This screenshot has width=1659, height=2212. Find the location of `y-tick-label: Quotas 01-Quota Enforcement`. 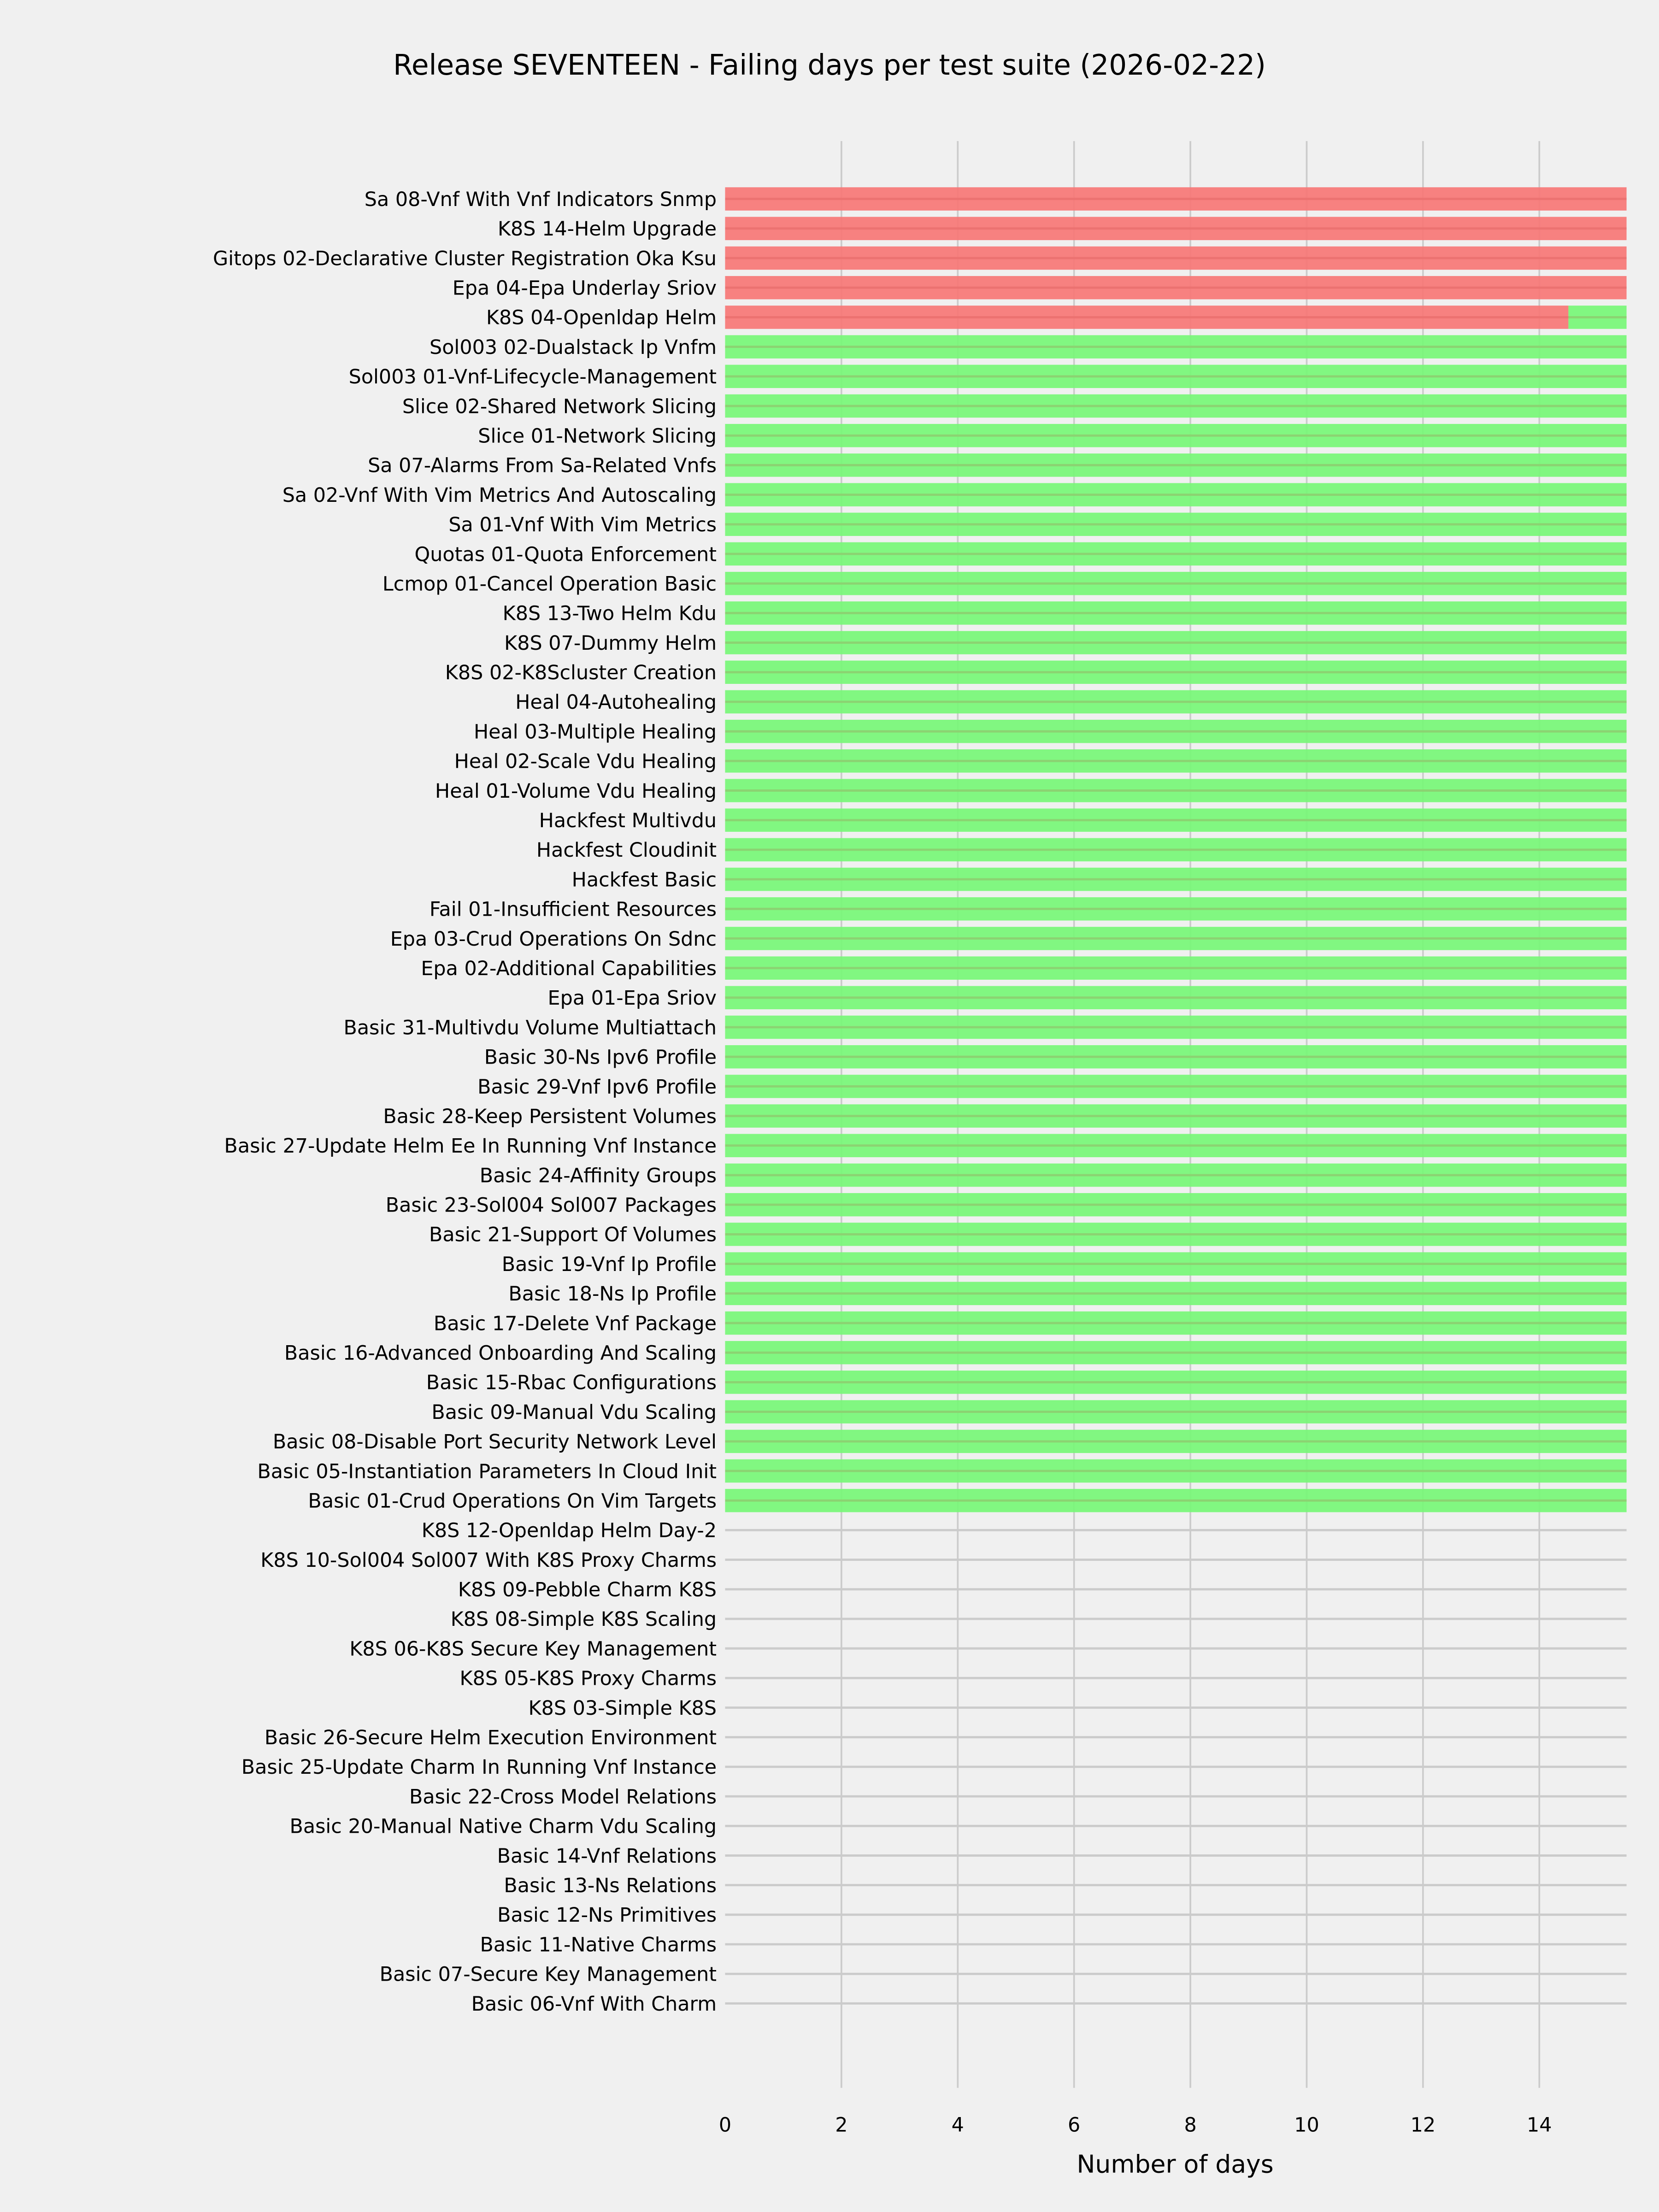

y-tick-label: Quotas 01-Quota Enforcement is located at coordinates (566, 554).